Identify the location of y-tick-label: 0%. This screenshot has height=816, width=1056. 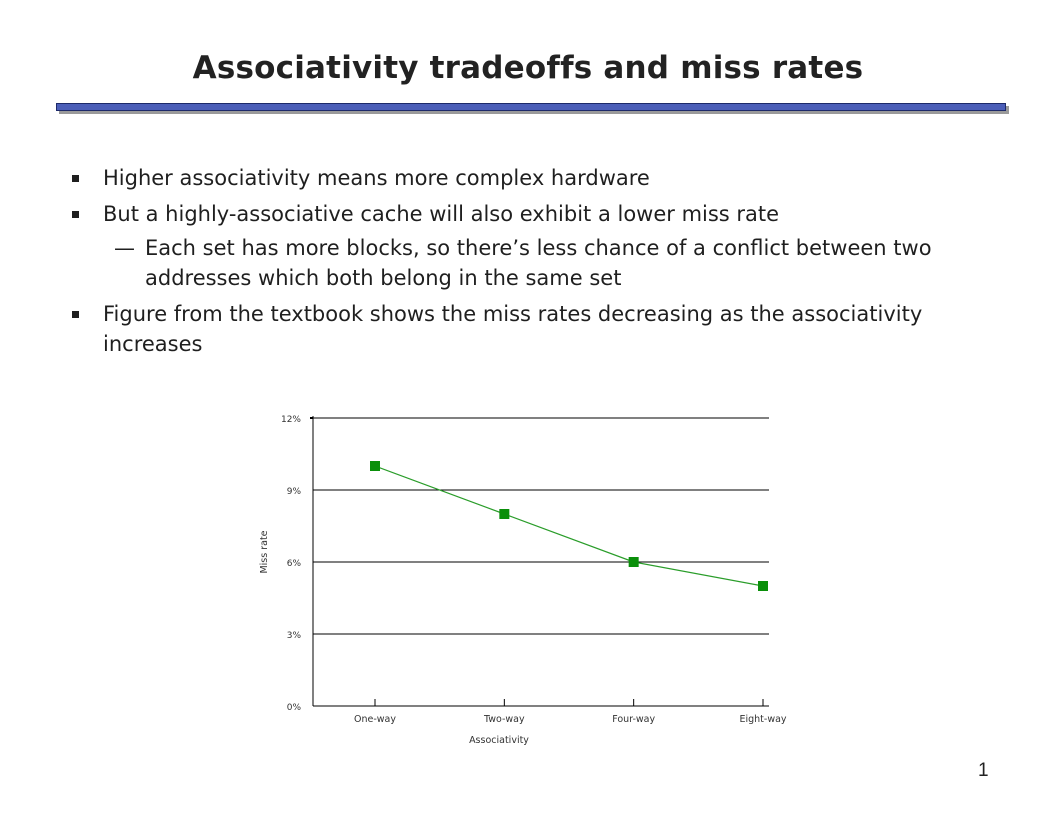
(294, 708).